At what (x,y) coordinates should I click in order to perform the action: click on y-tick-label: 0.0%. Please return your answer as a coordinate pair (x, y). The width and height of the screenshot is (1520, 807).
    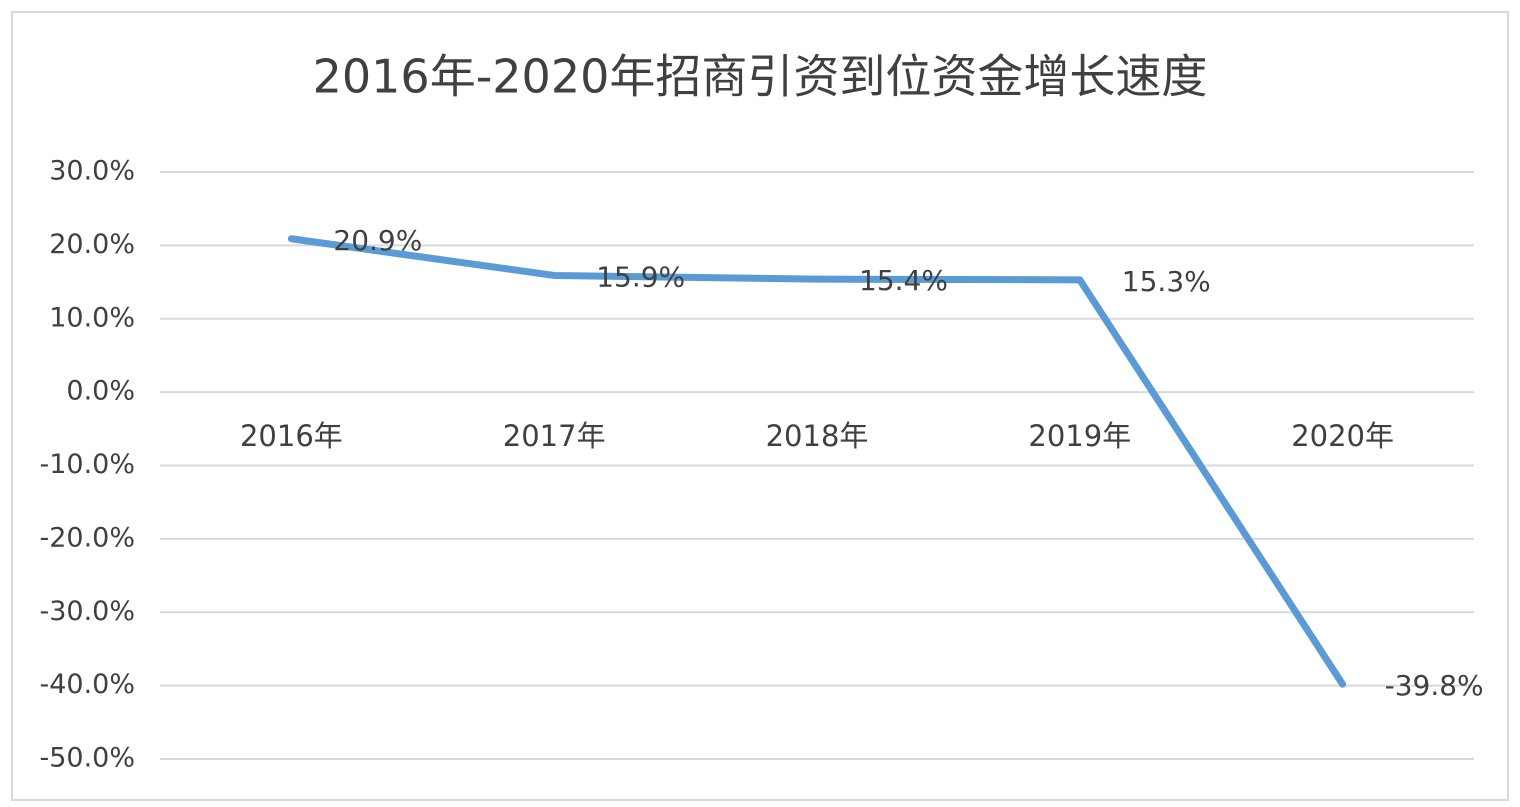
    Looking at the image, I should click on (100, 391).